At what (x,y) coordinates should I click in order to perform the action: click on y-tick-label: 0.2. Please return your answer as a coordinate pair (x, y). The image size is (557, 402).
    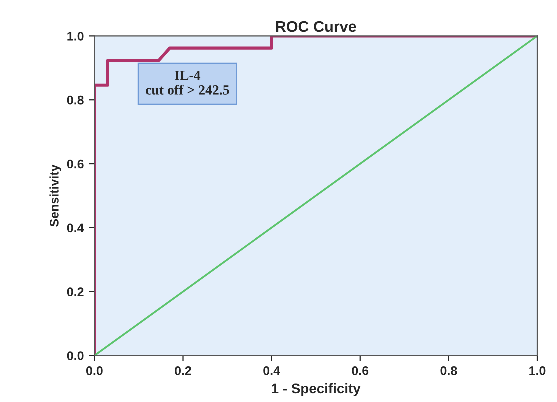
    Looking at the image, I should click on (75, 292).